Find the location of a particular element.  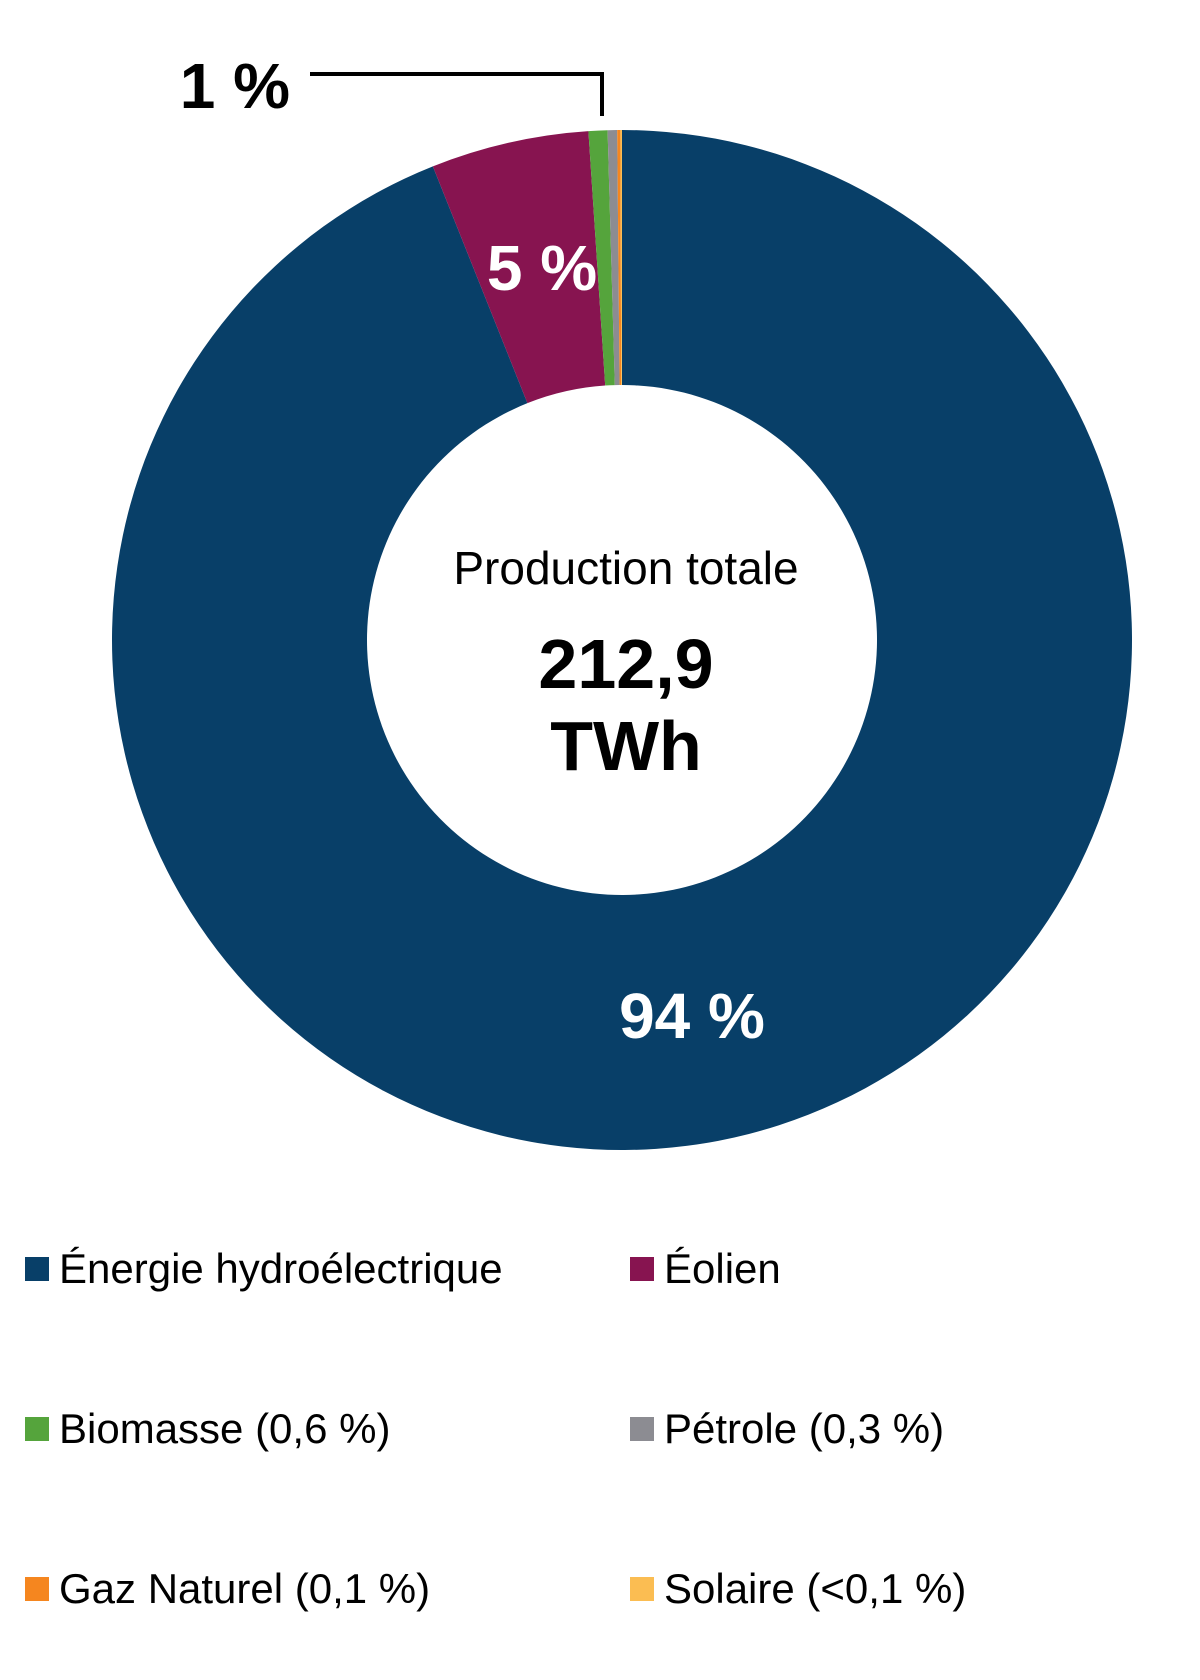

slice-gaz-naturel is located at coordinates (619, 258).